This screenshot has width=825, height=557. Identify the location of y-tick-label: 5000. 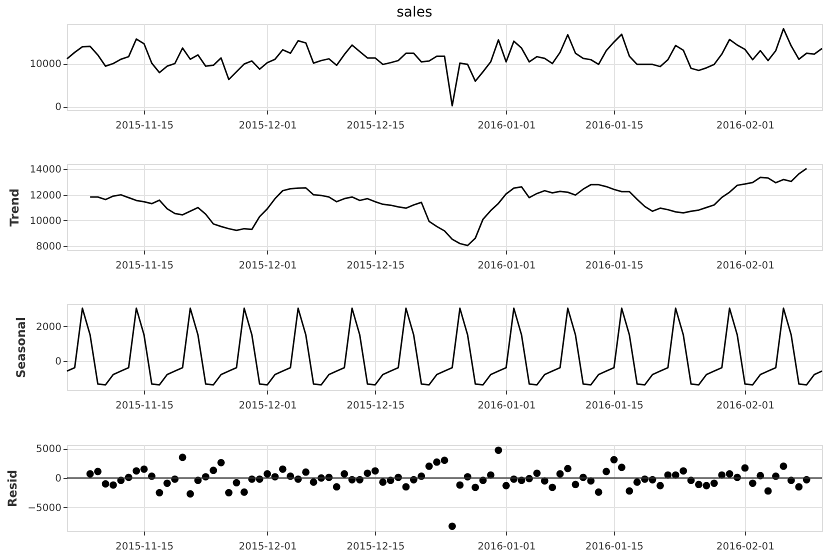
(49, 450).